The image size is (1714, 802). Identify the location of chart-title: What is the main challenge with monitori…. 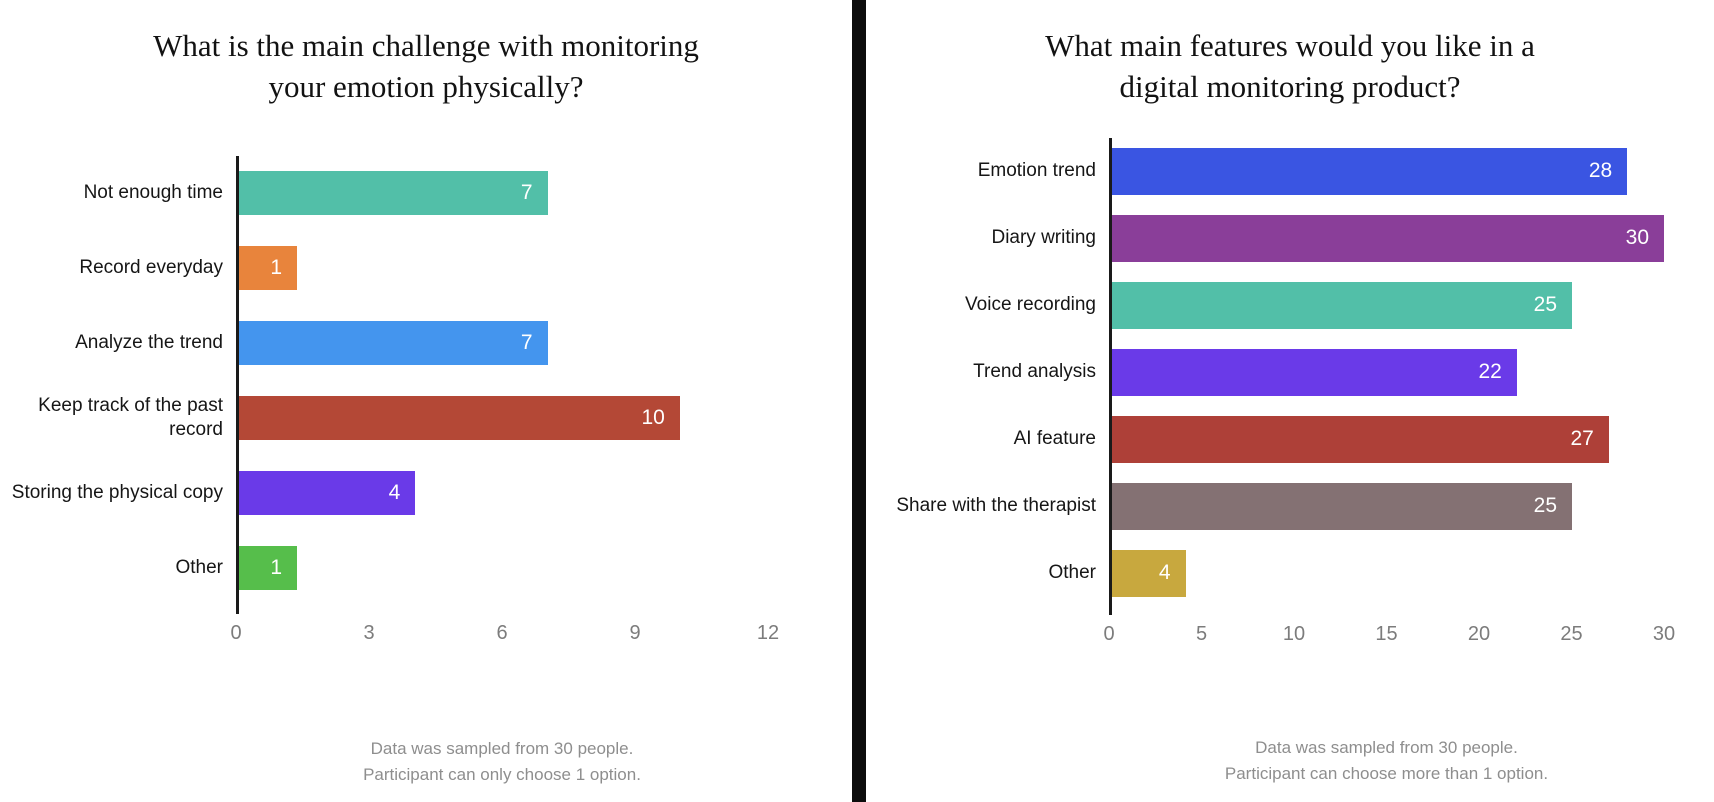
(426, 54).